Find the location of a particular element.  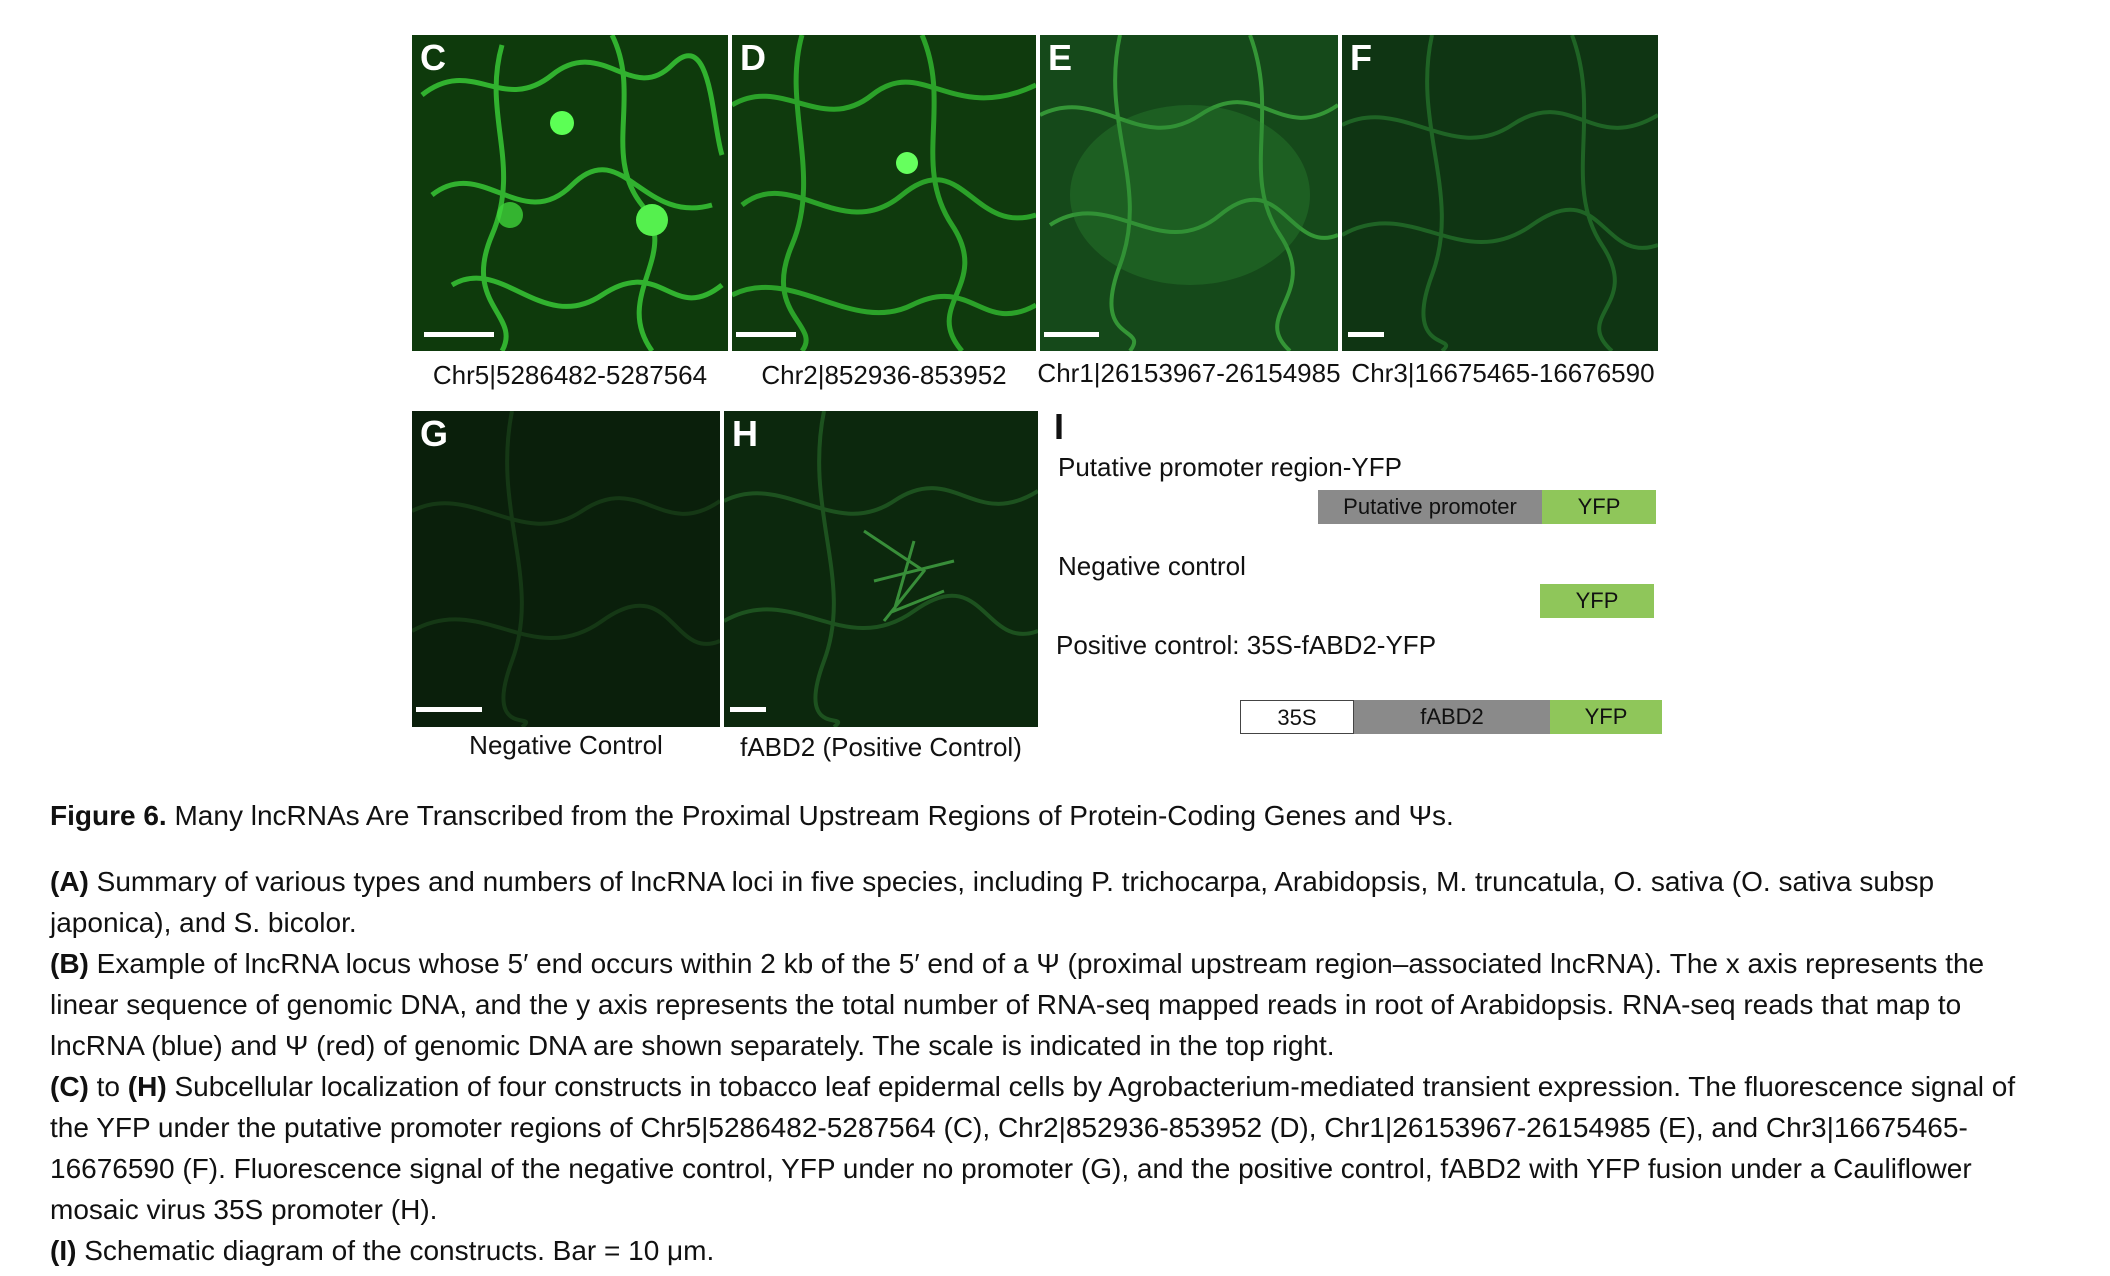

construct2-label: Negative control is located at coordinates (1152, 566).